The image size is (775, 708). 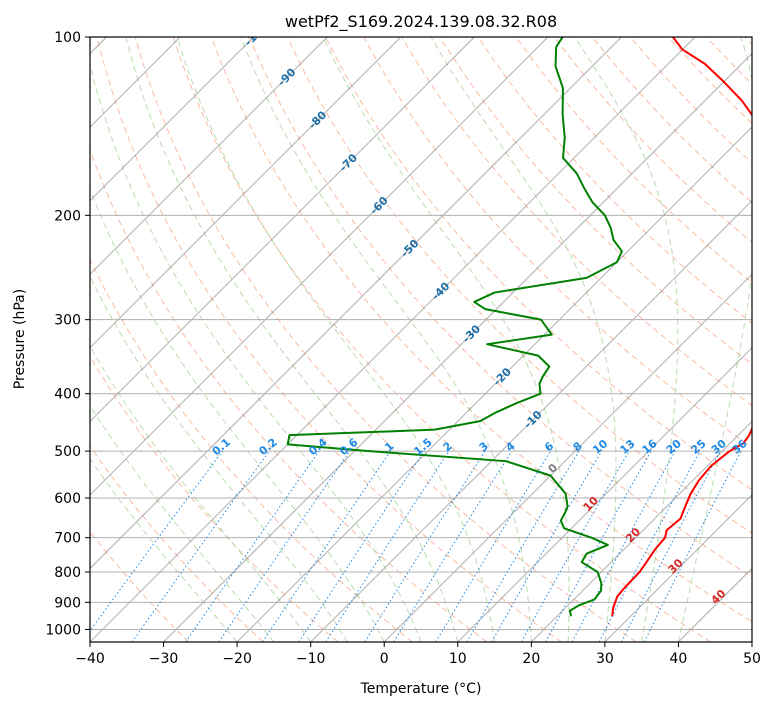 What do you see at coordinates (510, 446) in the screenshot?
I see `mixing-ratio-label: 4` at bounding box center [510, 446].